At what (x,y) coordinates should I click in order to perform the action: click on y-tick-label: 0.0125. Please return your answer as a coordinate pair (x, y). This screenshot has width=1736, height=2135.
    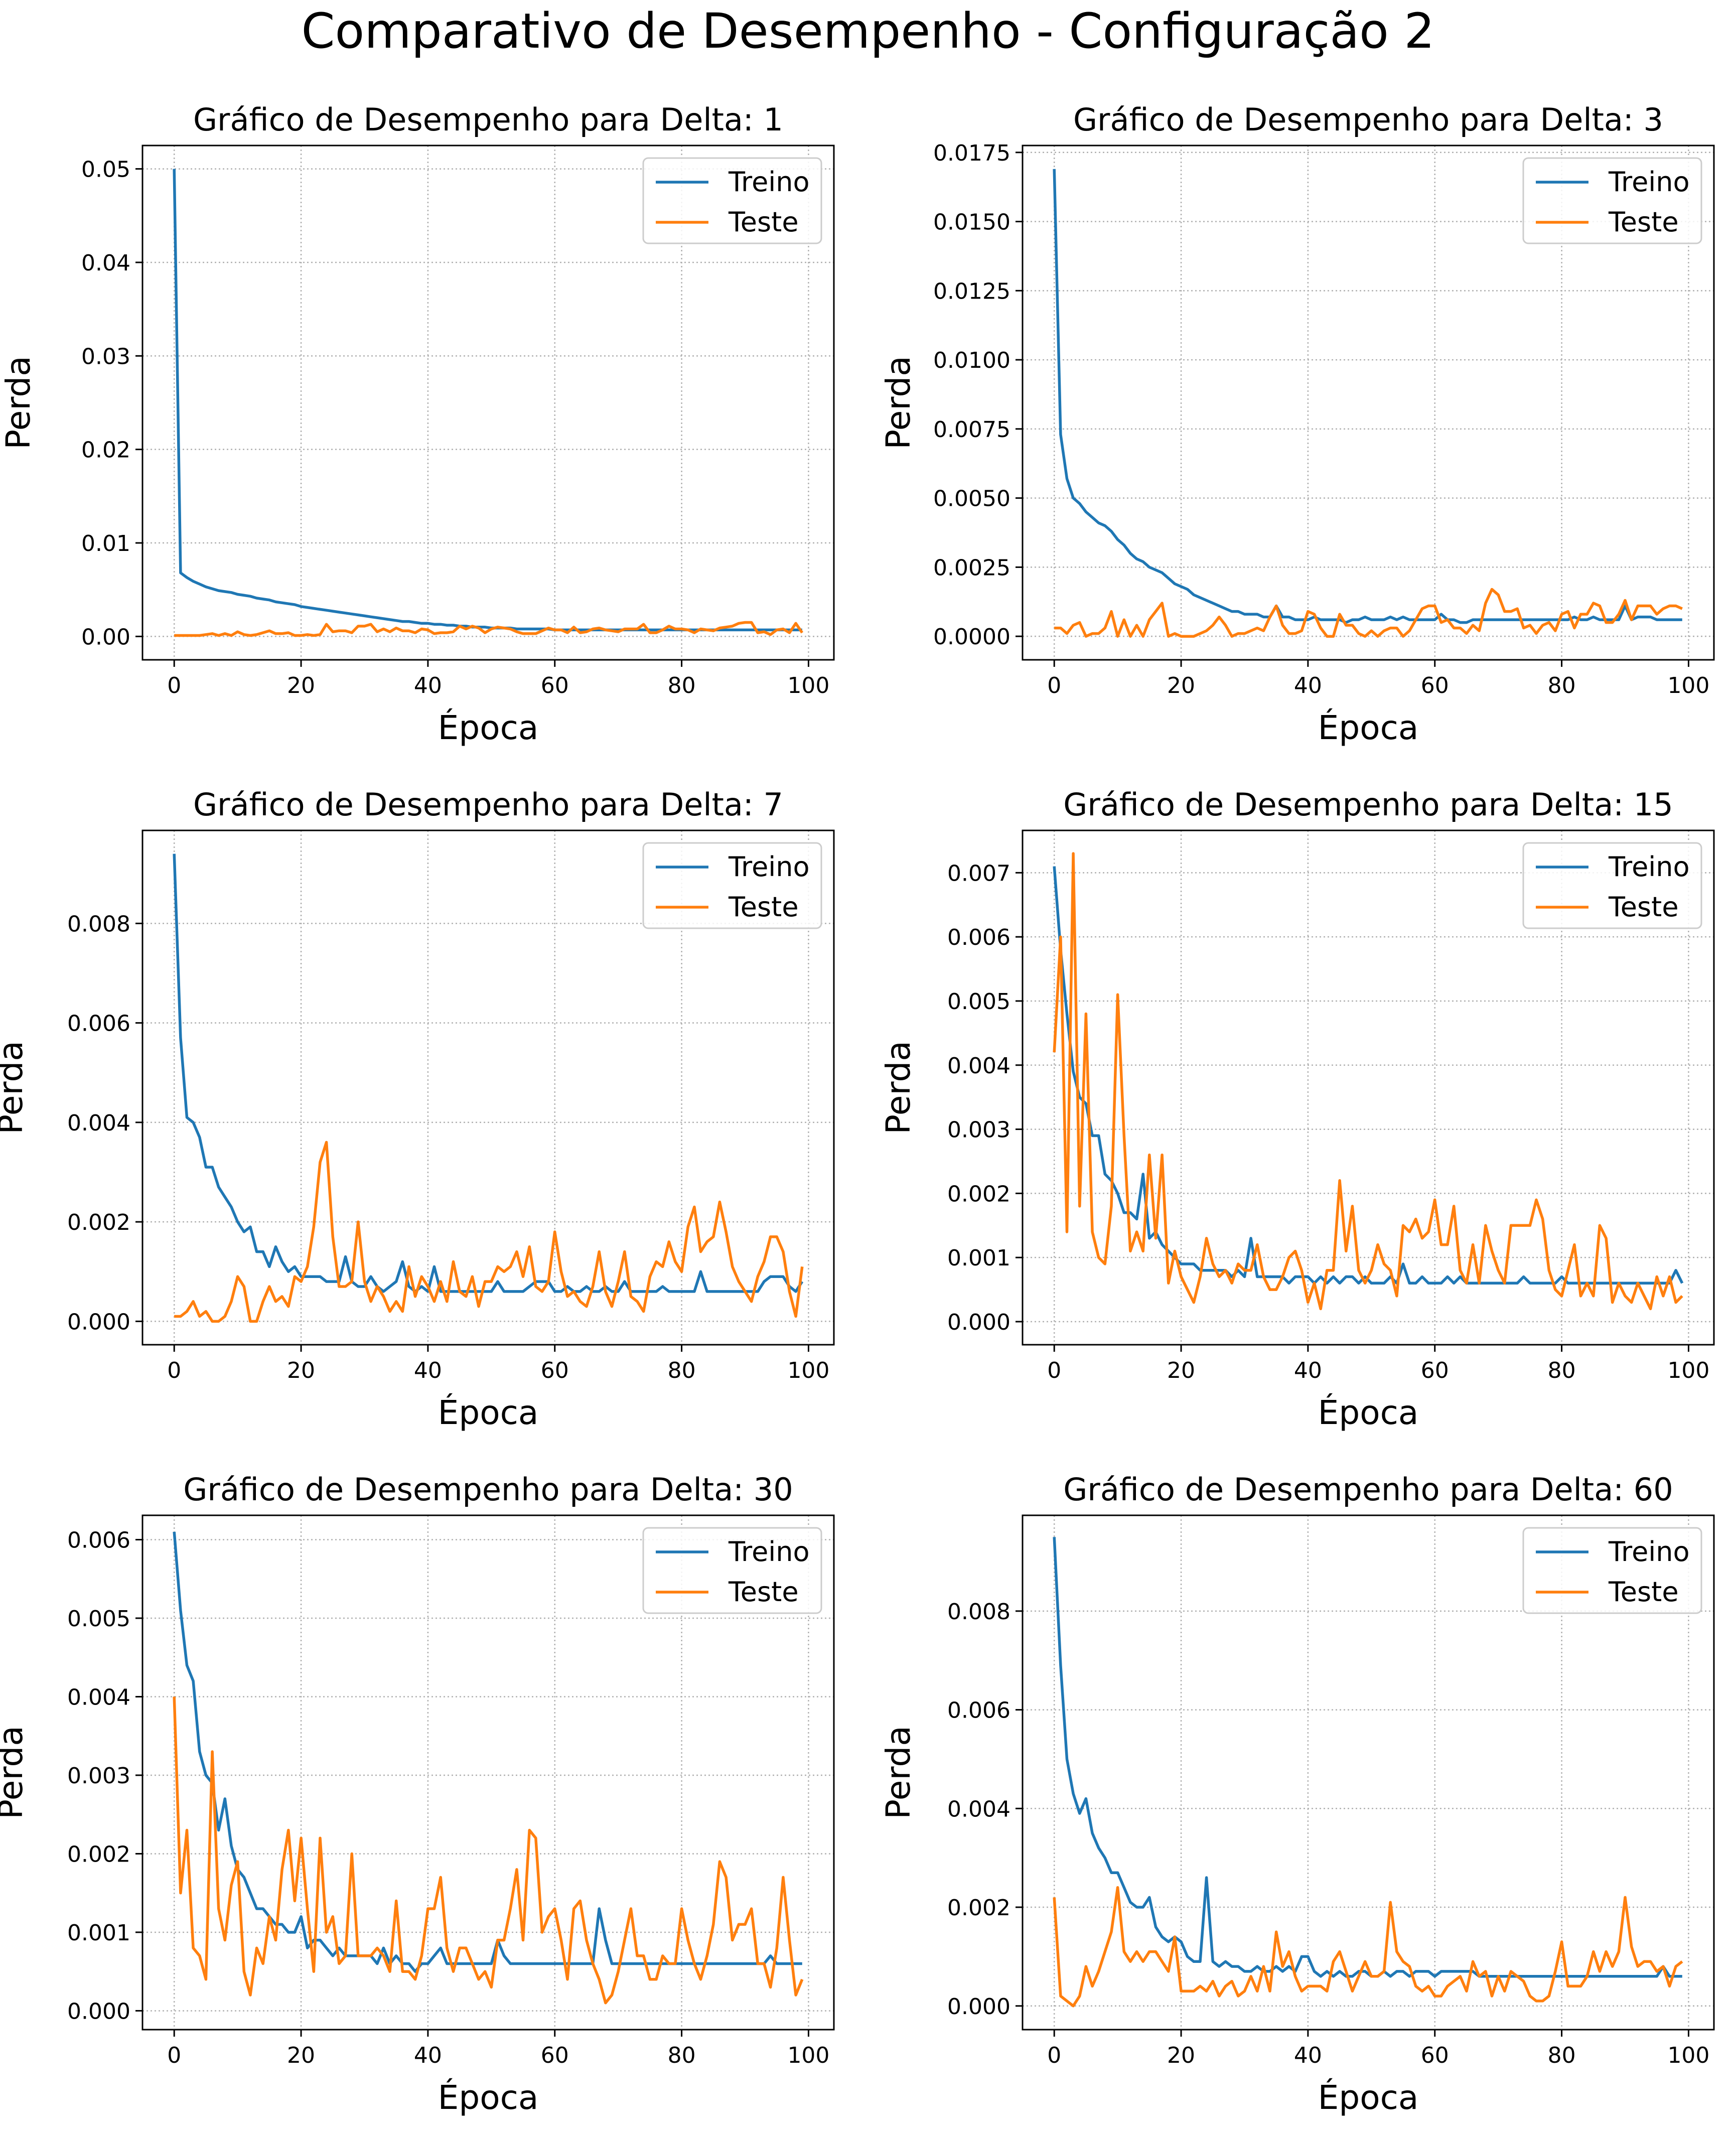
    Looking at the image, I should click on (971, 291).